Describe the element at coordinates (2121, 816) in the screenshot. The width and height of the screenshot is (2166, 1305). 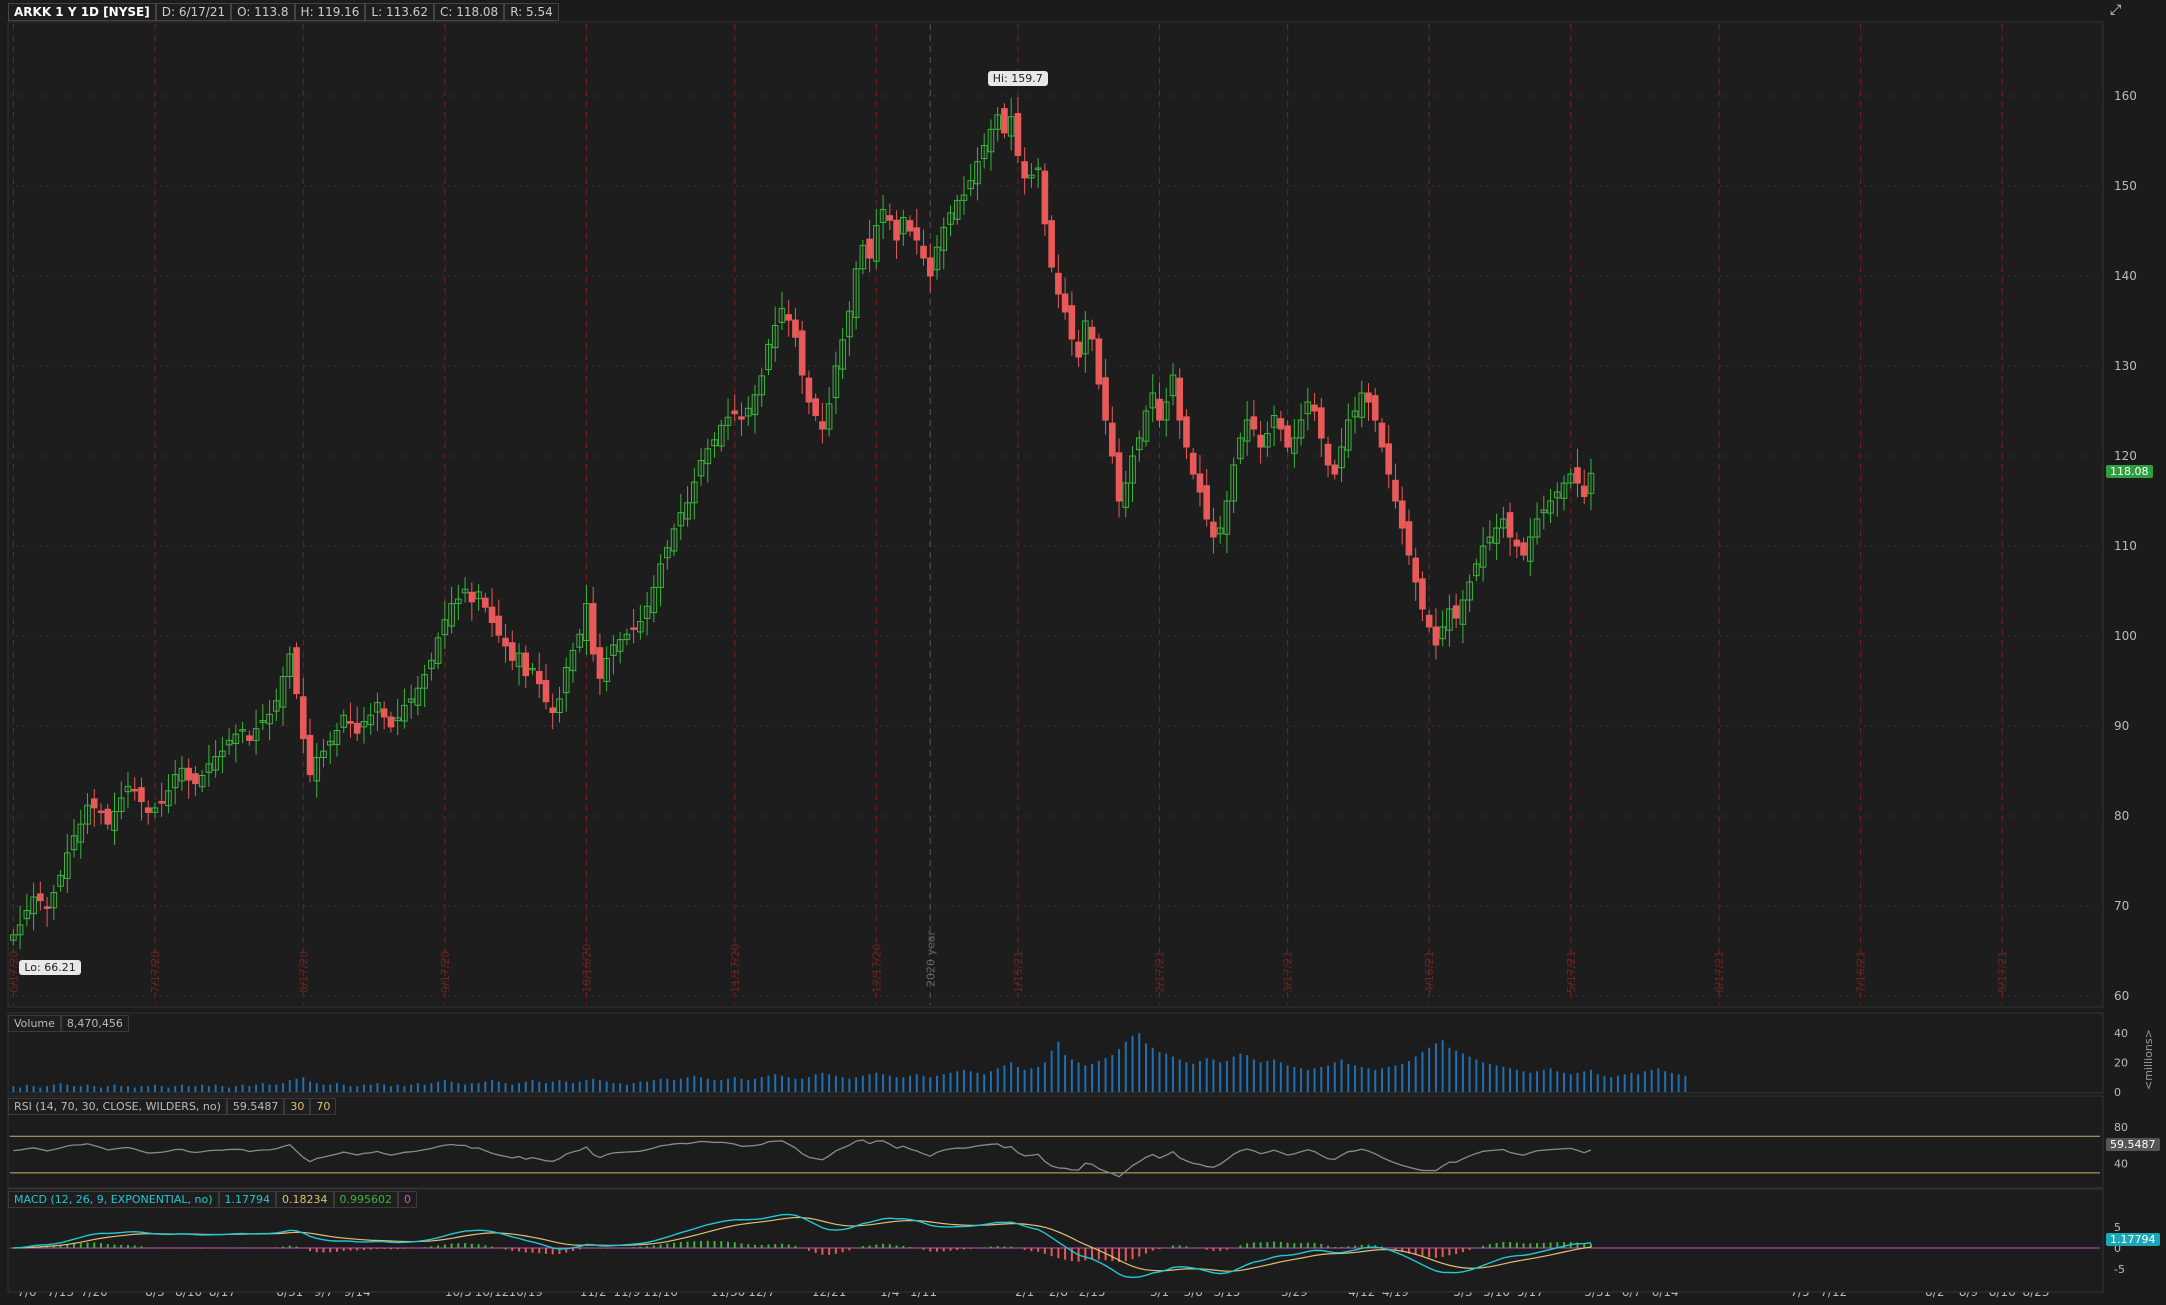
I see `y-tick-label: 80` at that location.